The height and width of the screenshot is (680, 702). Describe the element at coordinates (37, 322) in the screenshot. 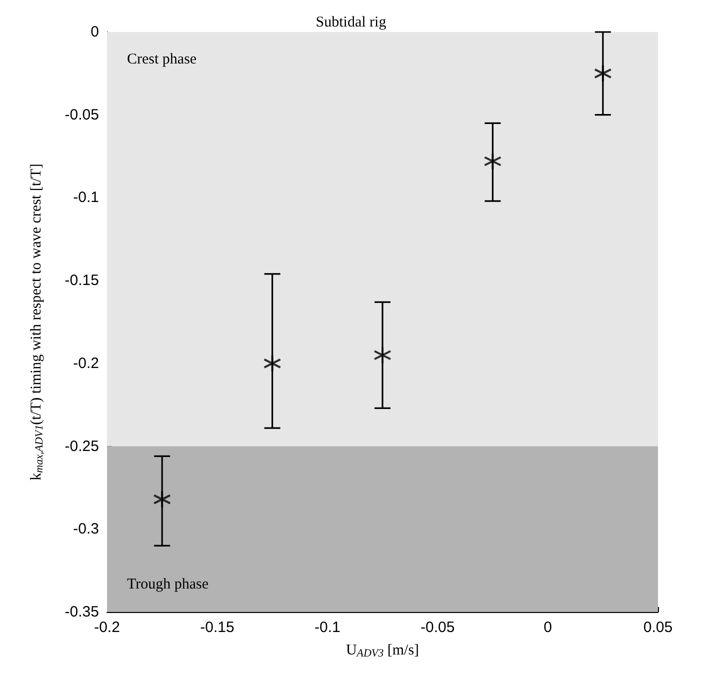

I see `y-axis-title: kmax,ADV1(t/T) timing with respect to wave crest [t/T]` at that location.